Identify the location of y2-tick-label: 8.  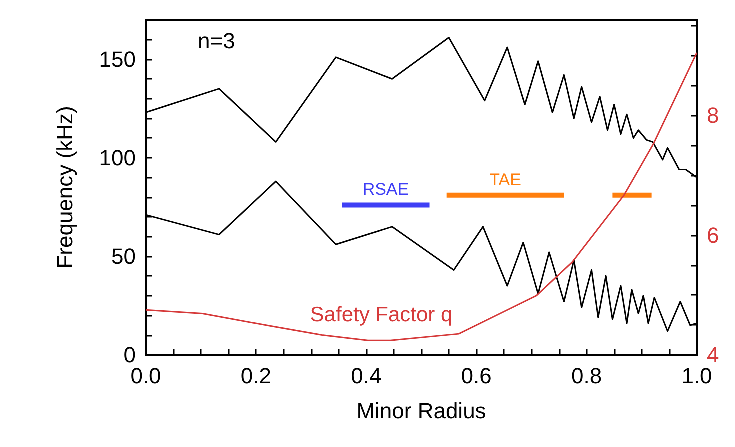
(713, 115).